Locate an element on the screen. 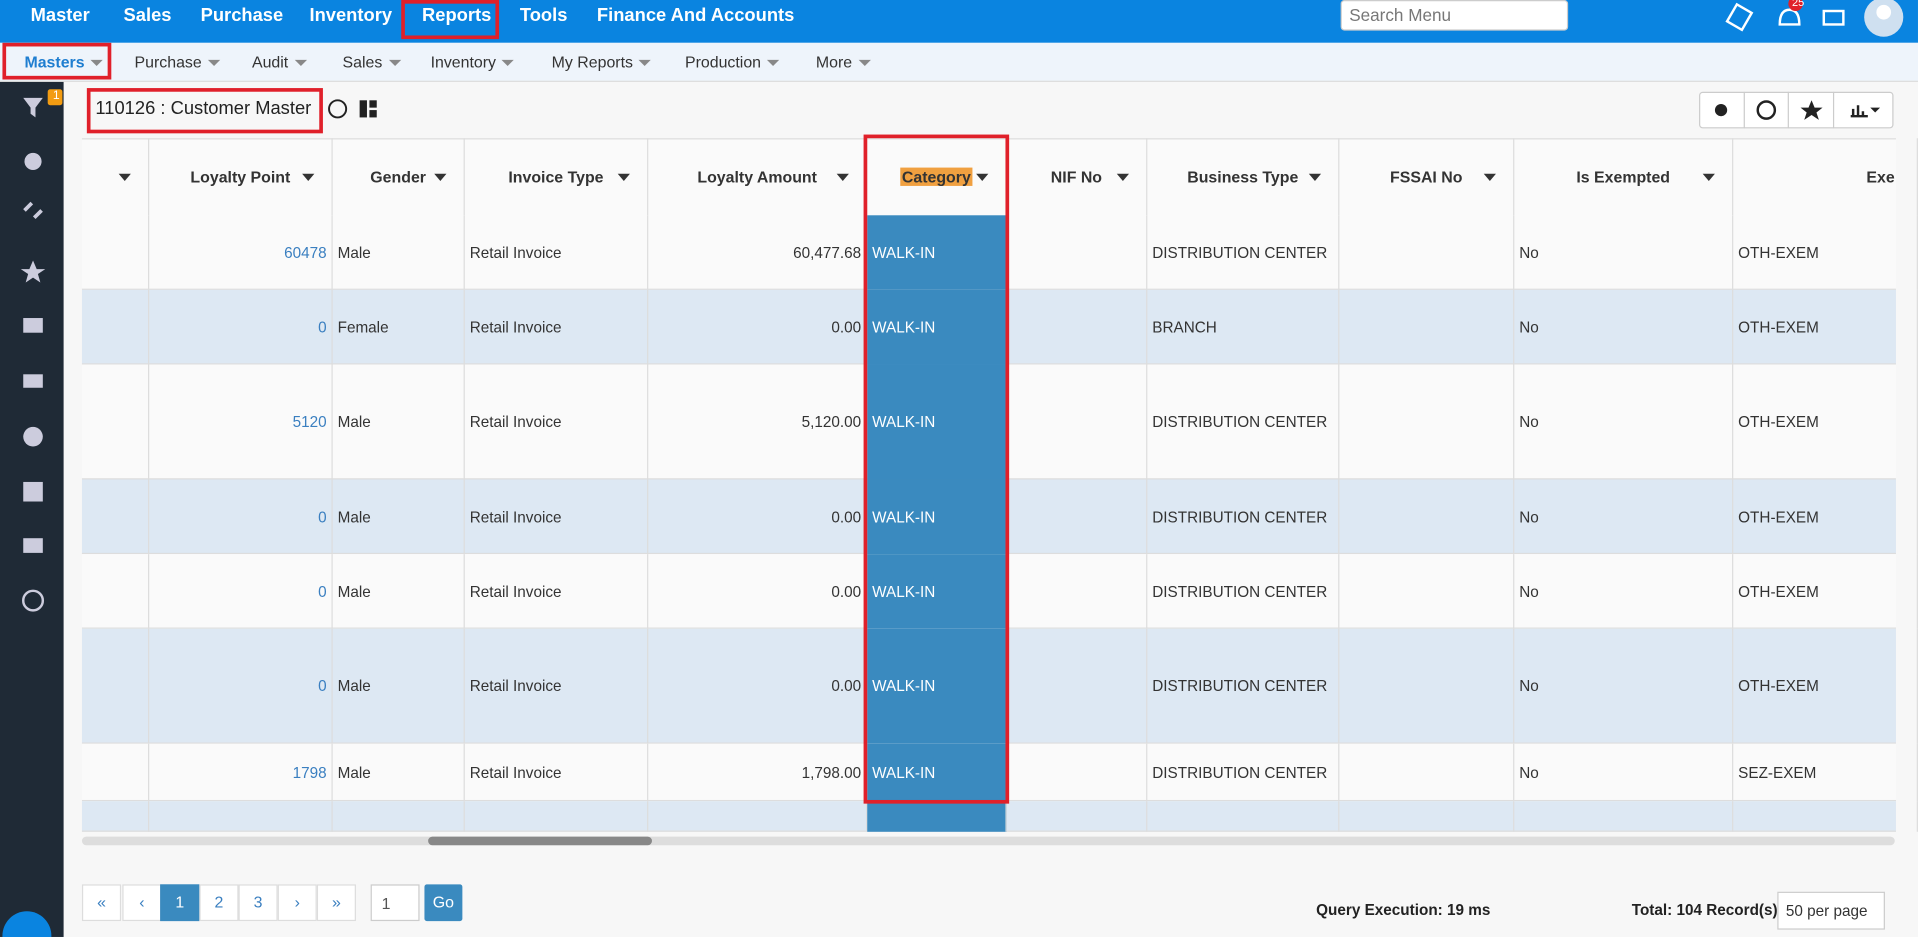  header-cell: Loyalty Amount is located at coordinates (758, 177).